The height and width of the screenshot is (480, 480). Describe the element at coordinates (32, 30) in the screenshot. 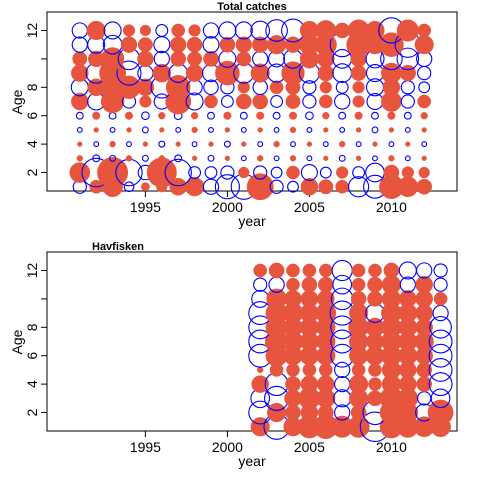

I see `y-tick-label: 12` at that location.